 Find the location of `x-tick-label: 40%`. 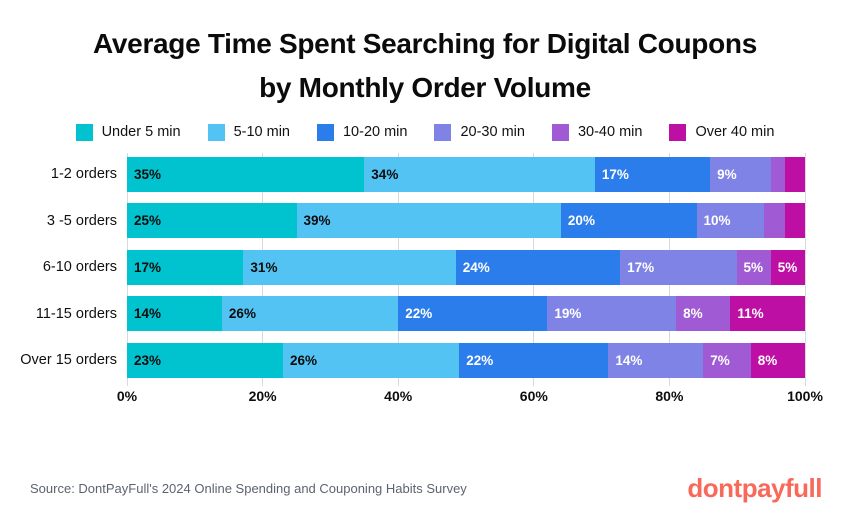

x-tick-label: 40% is located at coordinates (398, 395).